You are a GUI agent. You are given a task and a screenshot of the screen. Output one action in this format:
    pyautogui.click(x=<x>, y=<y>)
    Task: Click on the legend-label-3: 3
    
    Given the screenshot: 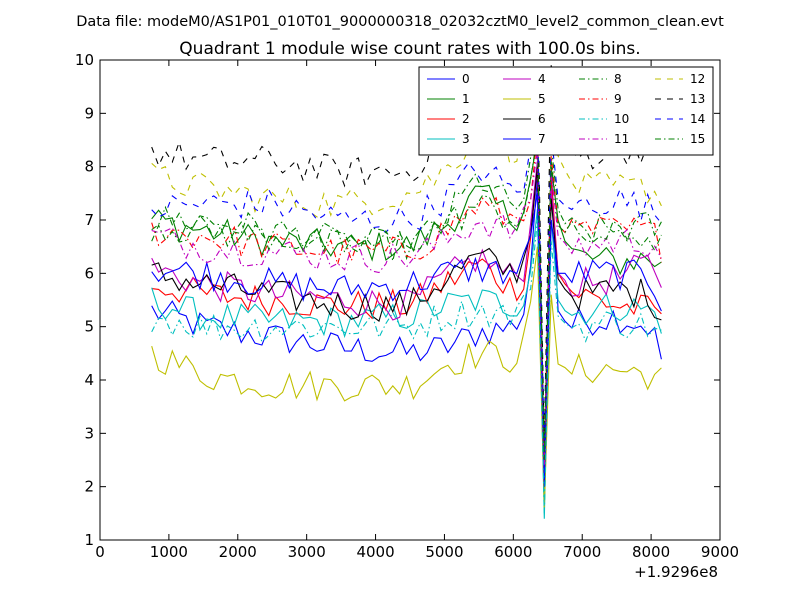 What is the action you would take?
    pyautogui.click(x=466, y=139)
    